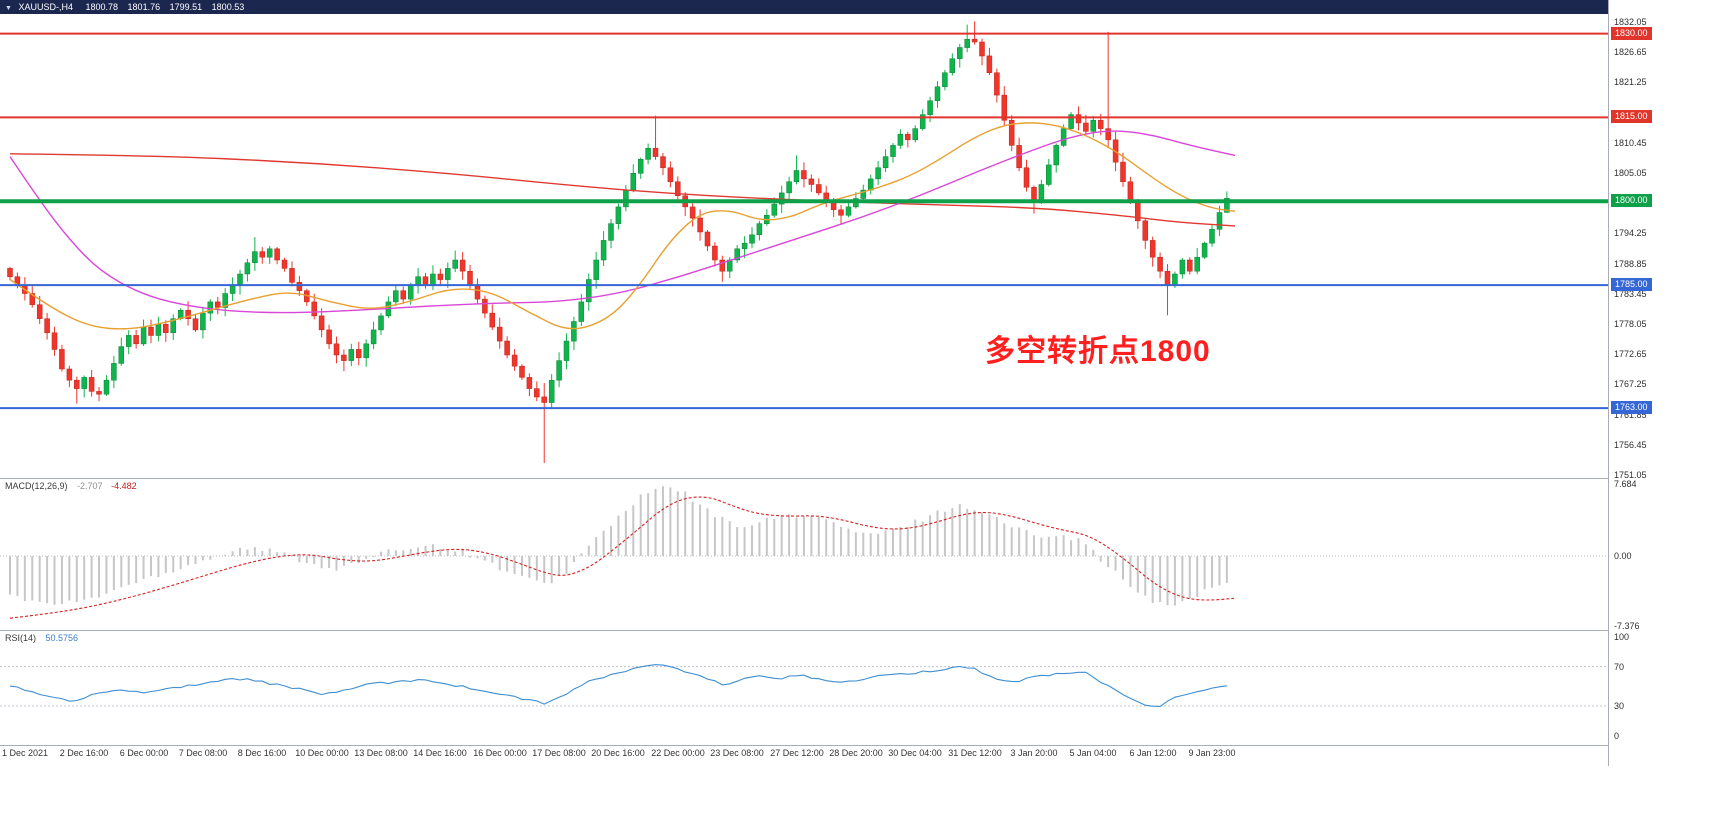 The width and height of the screenshot is (1723, 838). Describe the element at coordinates (381, 753) in the screenshot. I see `time-label-6: 13 Dec 08:00` at that location.